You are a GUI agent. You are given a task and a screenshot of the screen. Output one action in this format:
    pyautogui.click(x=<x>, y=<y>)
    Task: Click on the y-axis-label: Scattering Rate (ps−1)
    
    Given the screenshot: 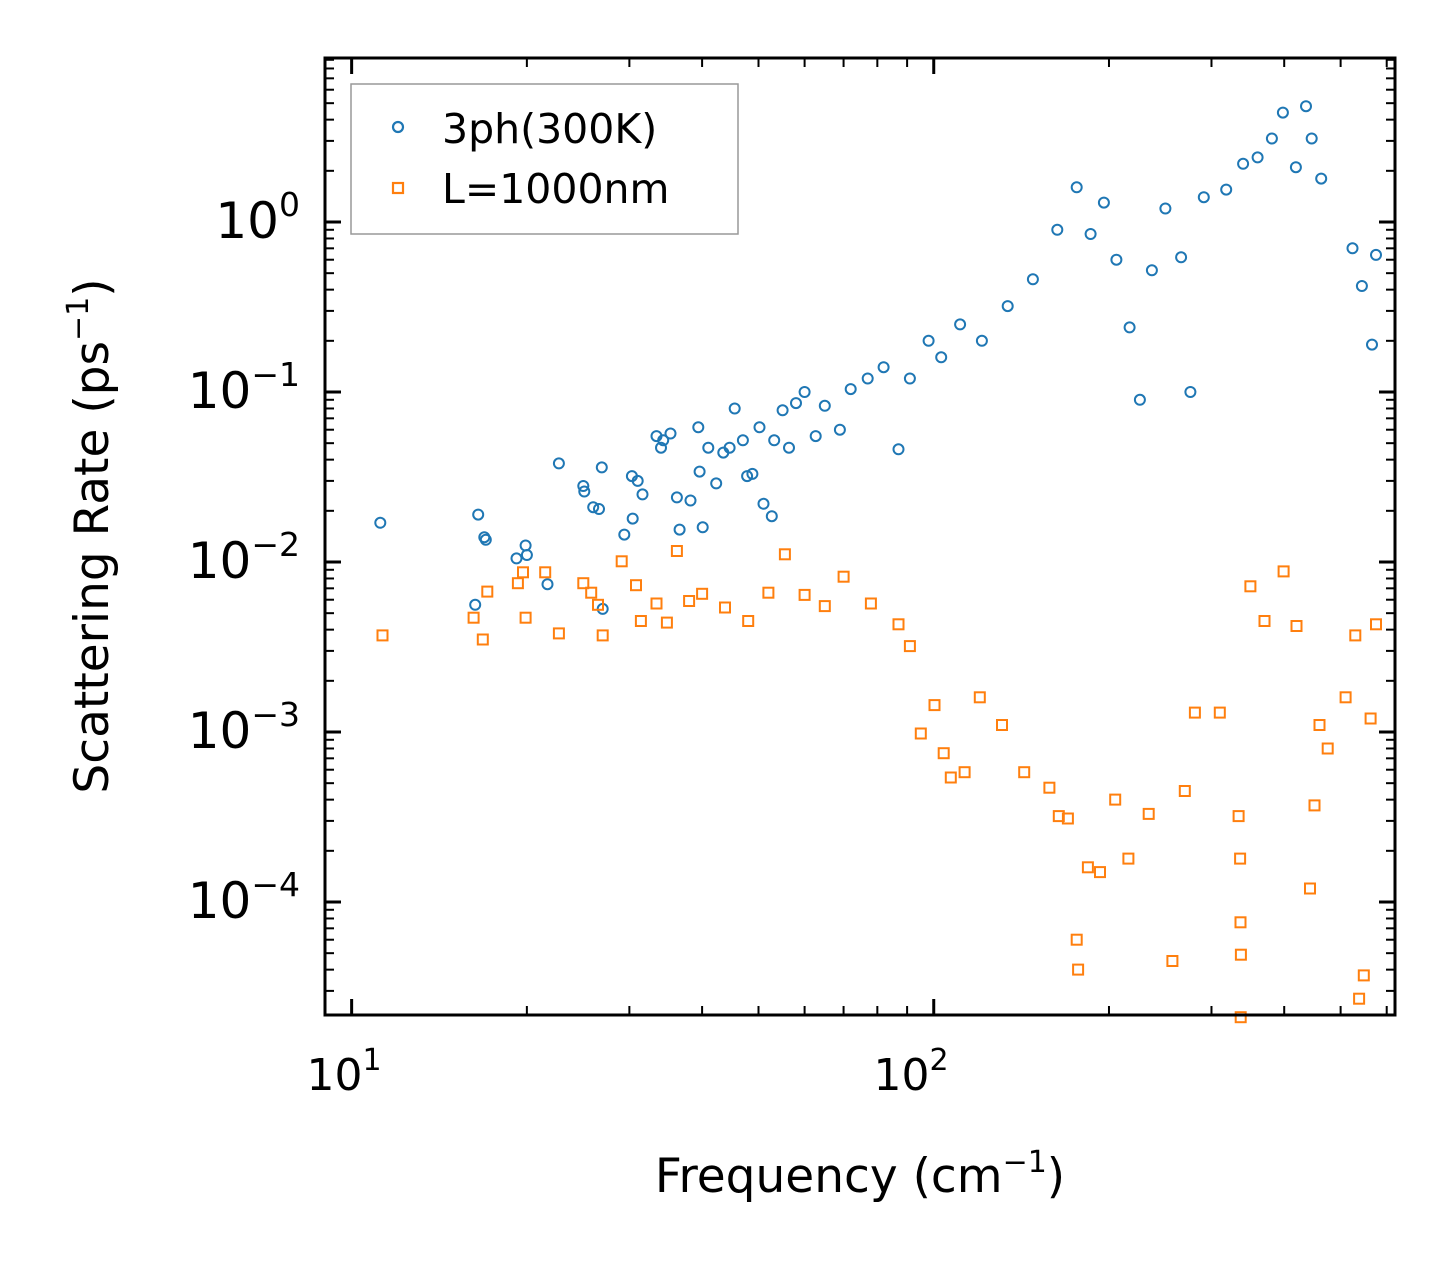 What is the action you would take?
    pyautogui.click(x=90, y=535)
    